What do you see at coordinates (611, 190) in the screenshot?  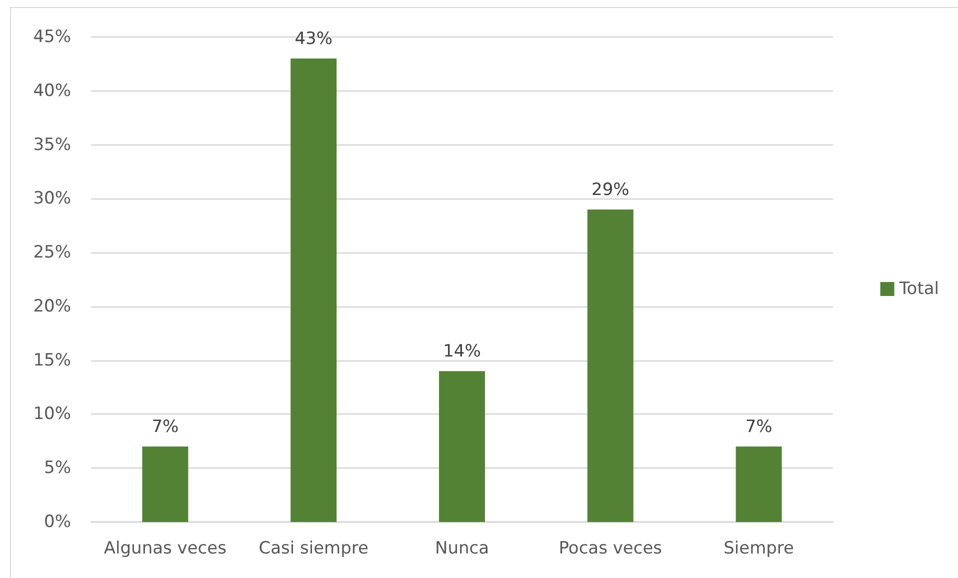 I see `text: 29%` at bounding box center [611, 190].